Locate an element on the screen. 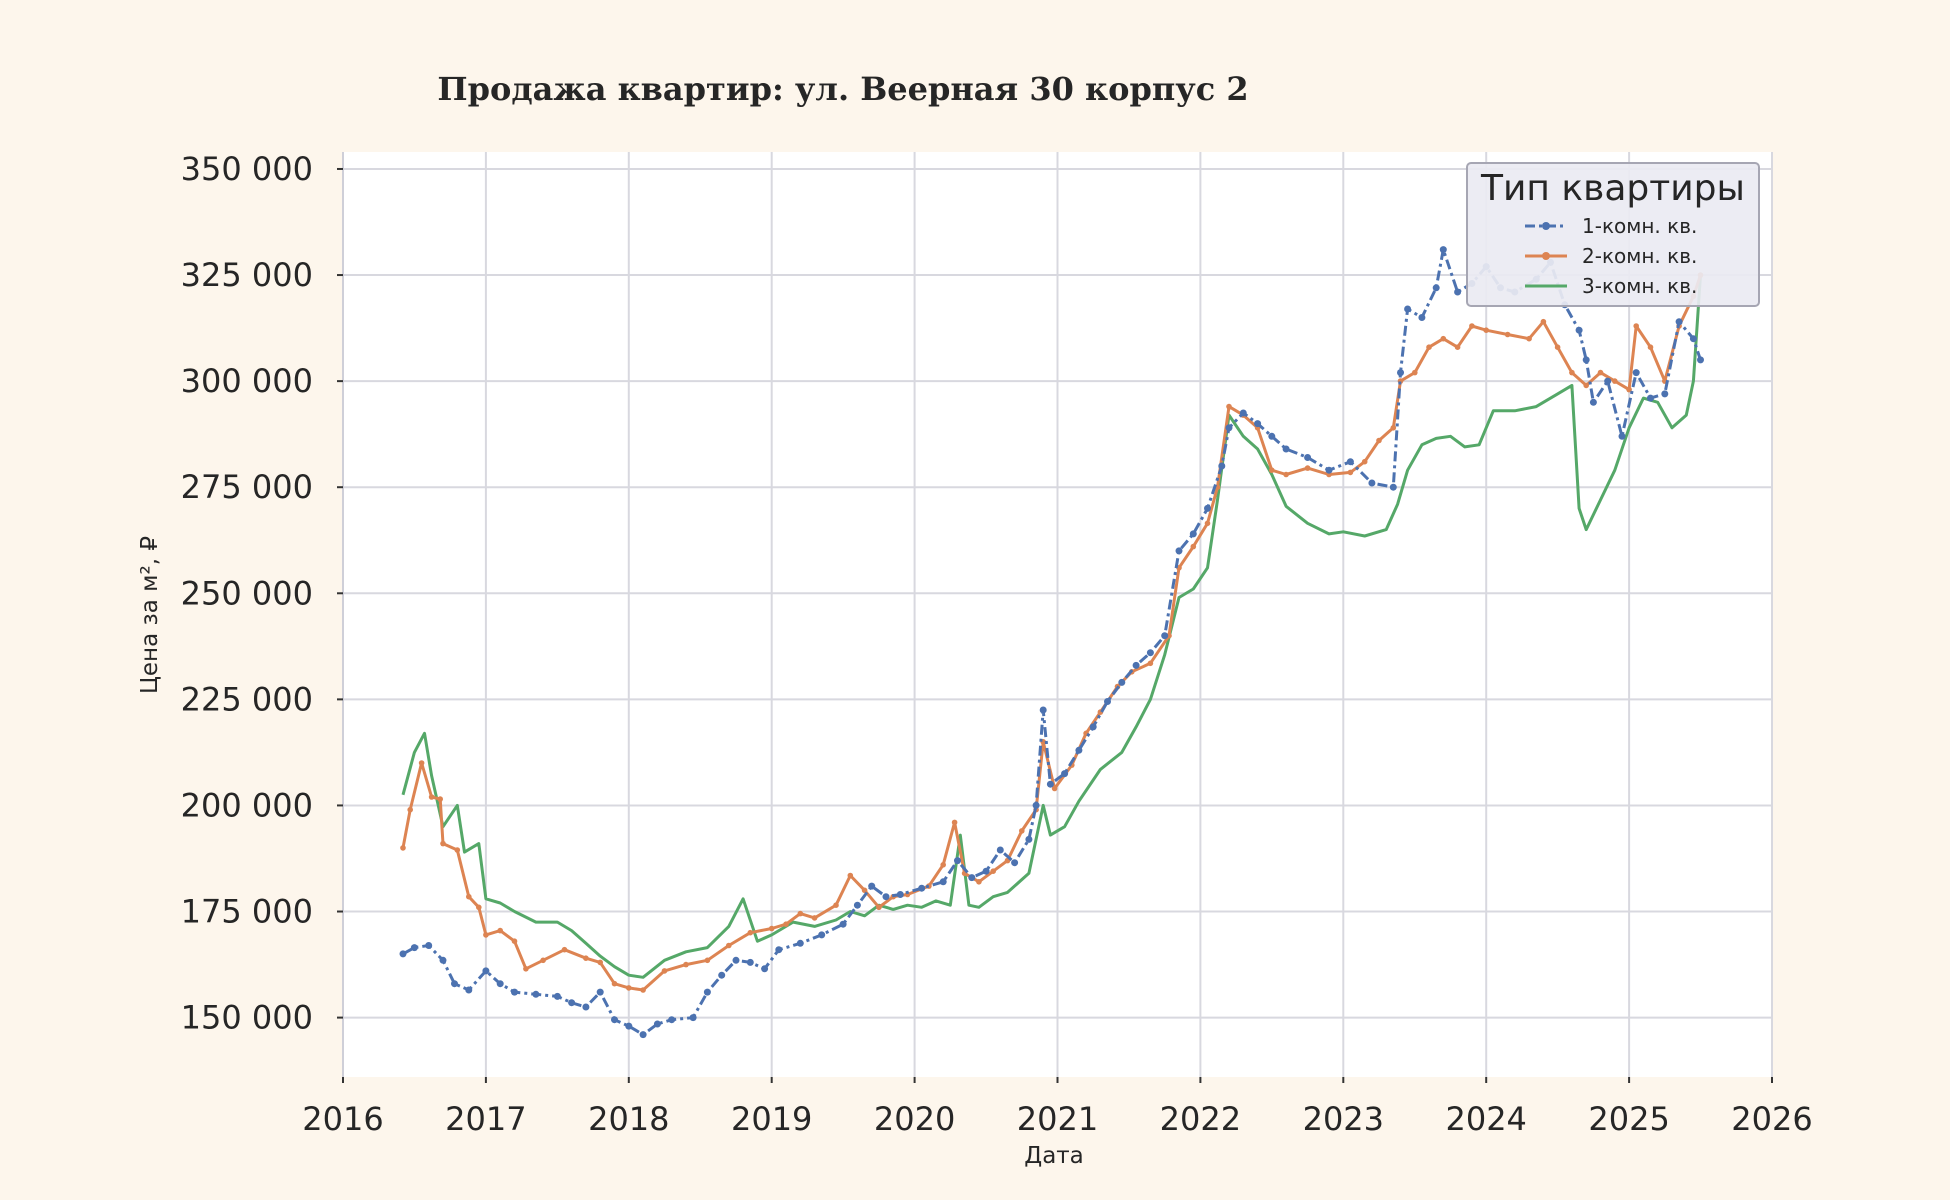 The image size is (1950, 1200). legend-label: 1-комн. кв. is located at coordinates (1639, 226).